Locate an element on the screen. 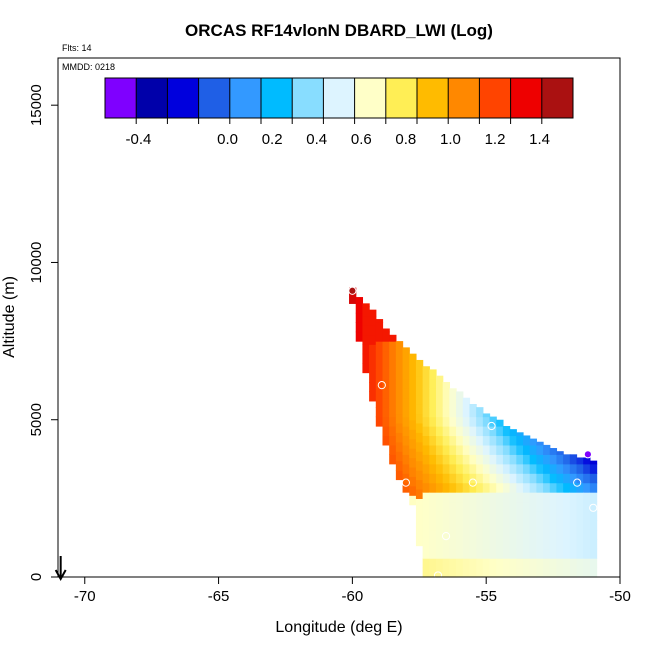 This screenshot has height=650, width=650. colorbar-tick-label: 1.2 is located at coordinates (495, 139).